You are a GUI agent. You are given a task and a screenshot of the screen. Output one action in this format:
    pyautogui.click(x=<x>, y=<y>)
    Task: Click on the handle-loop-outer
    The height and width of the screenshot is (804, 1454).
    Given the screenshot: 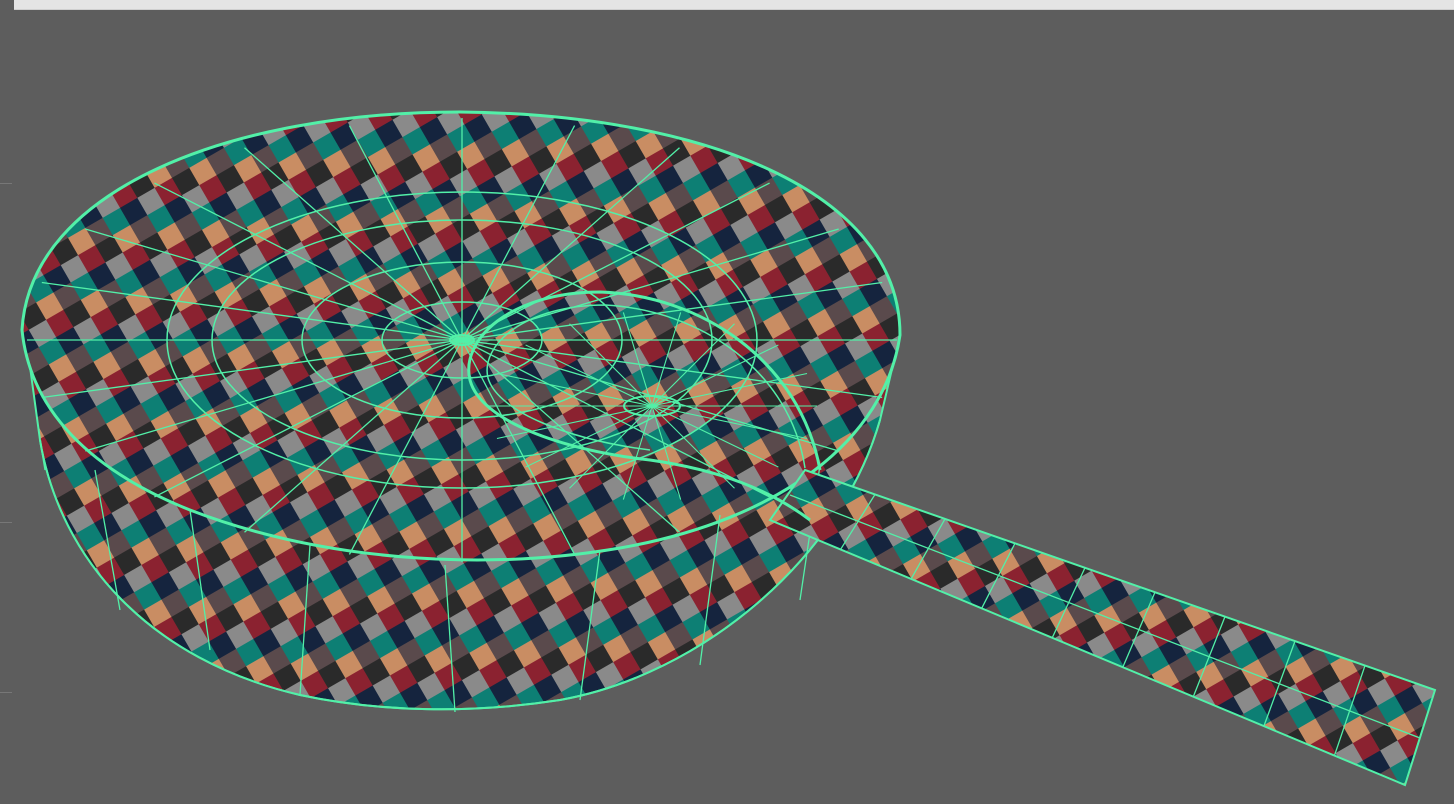 What is the action you would take?
    pyautogui.click(x=644, y=406)
    